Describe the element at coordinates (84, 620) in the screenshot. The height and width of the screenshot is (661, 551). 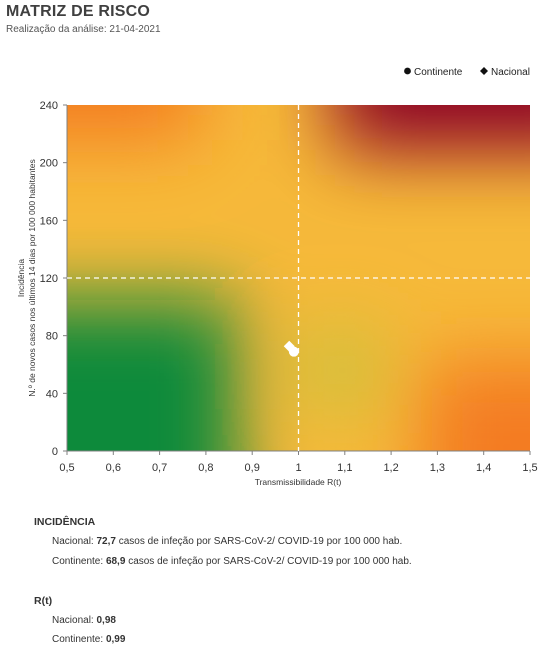
I see `rt-nacional: Nacional: 0,98` at that location.